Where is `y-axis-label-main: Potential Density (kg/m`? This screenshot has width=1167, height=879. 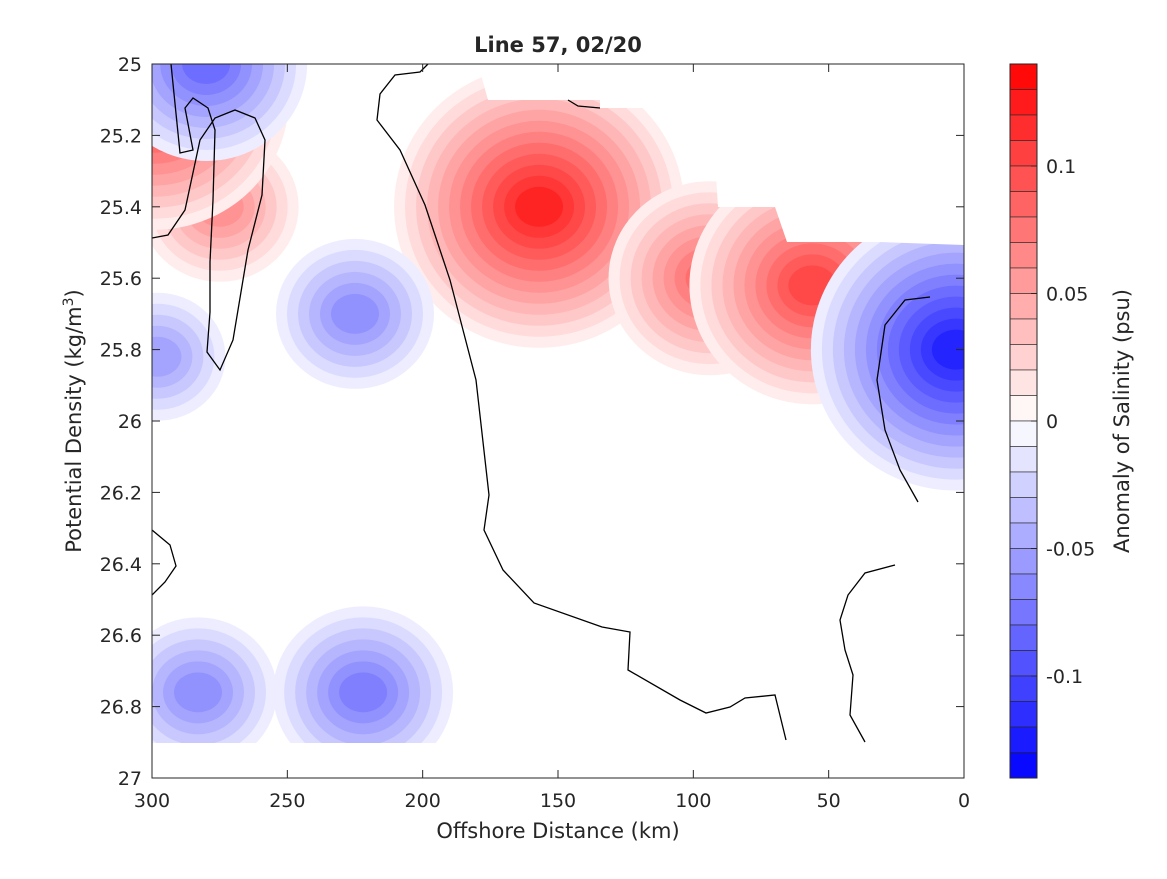 y-axis-label-main: Potential Density (kg/m is located at coordinates (74, 429).